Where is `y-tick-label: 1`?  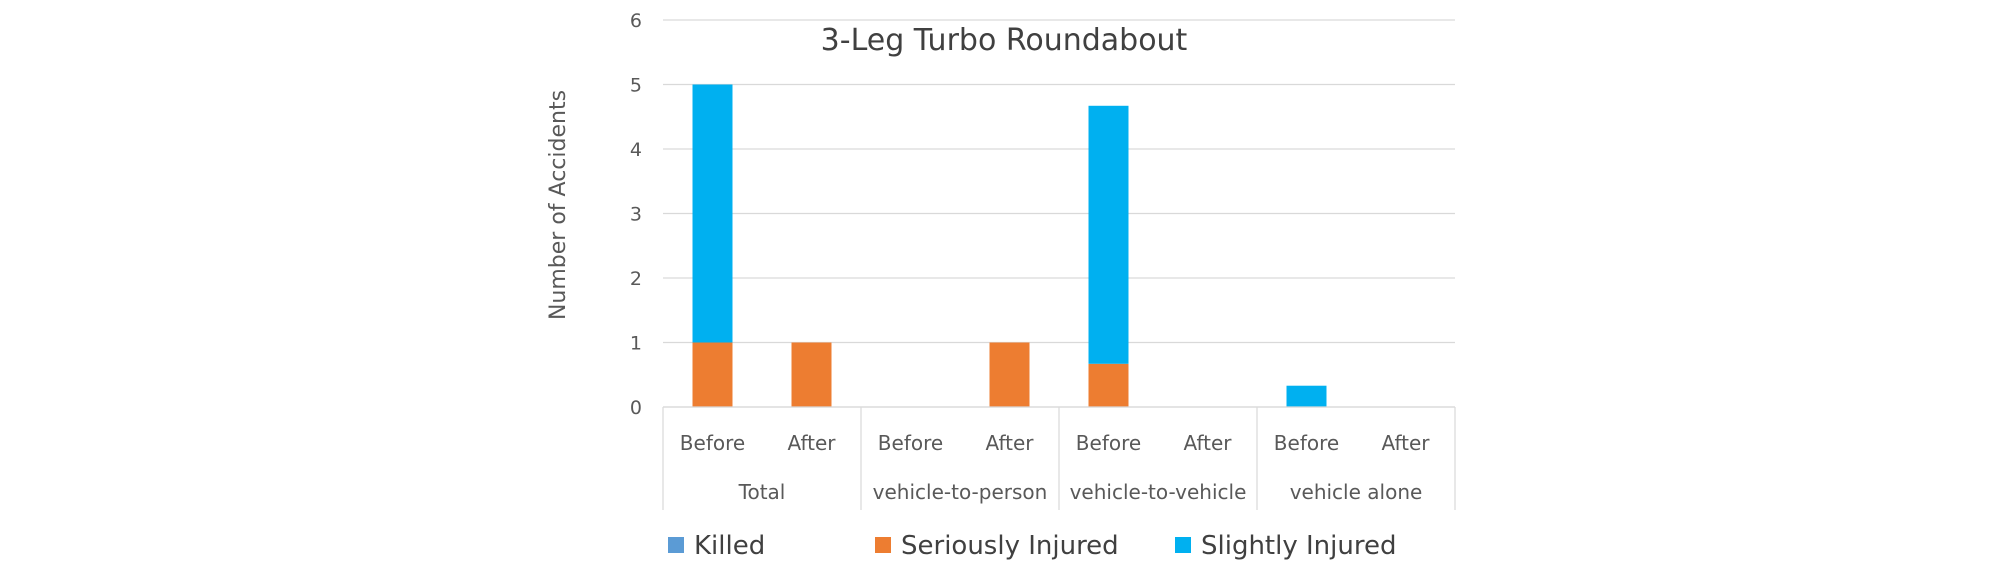 y-tick-label: 1 is located at coordinates (636, 344).